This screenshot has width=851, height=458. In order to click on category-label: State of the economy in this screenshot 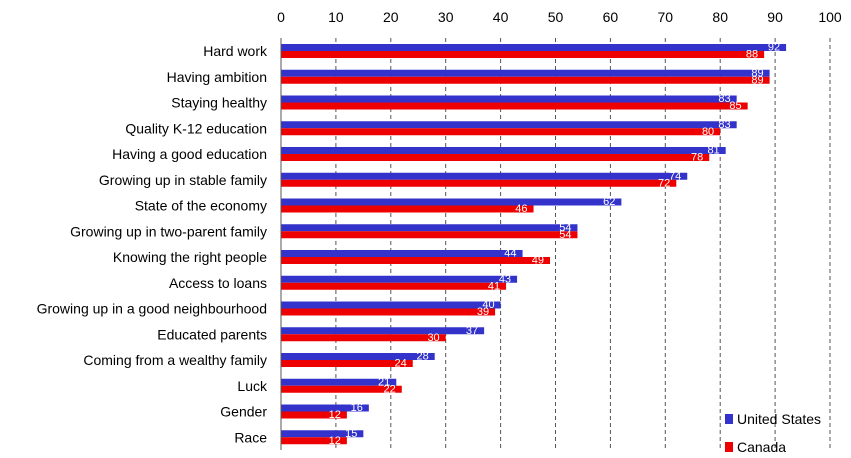, I will do `click(201, 206)`.